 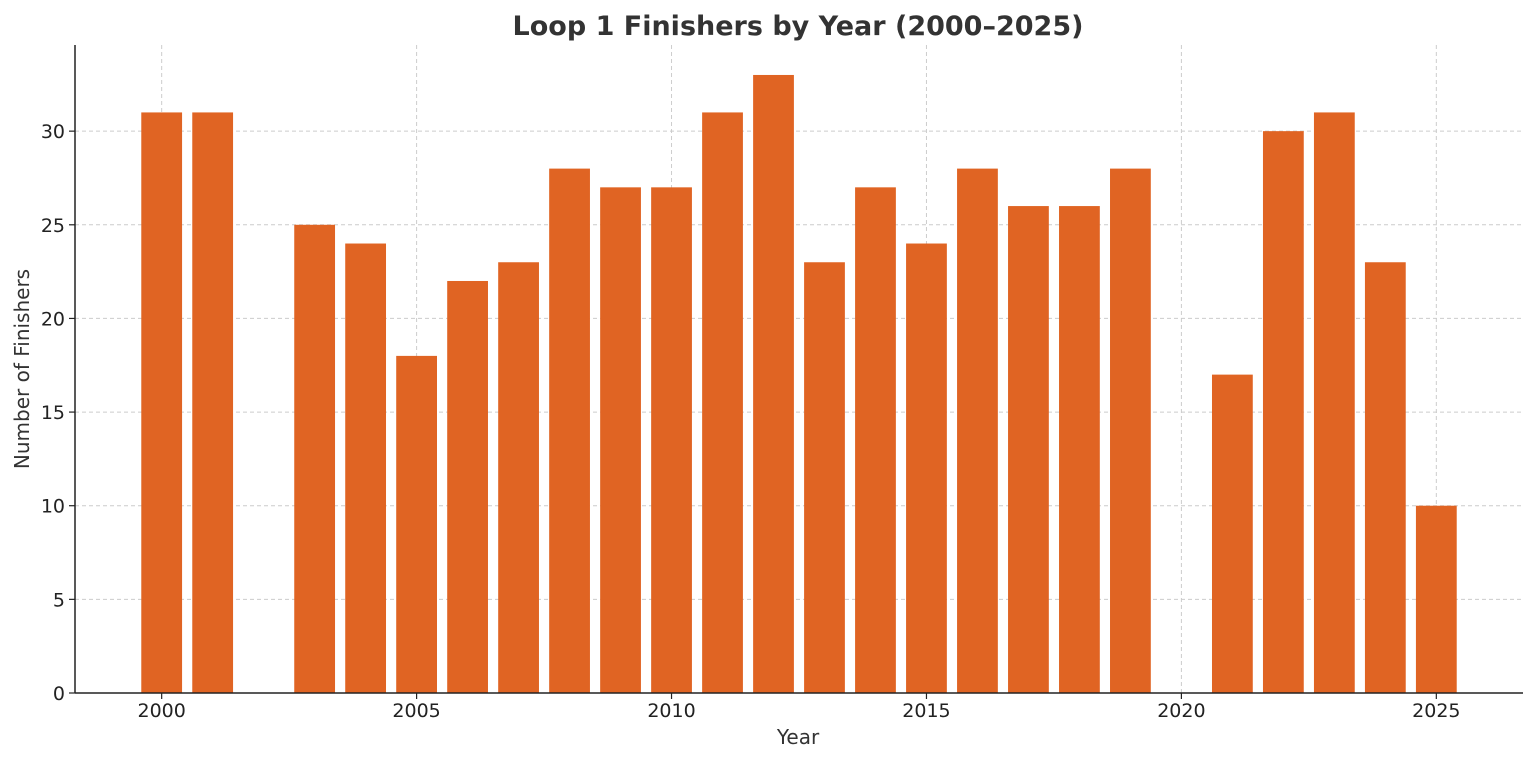 I want to click on bar-2010, so click(x=671, y=440).